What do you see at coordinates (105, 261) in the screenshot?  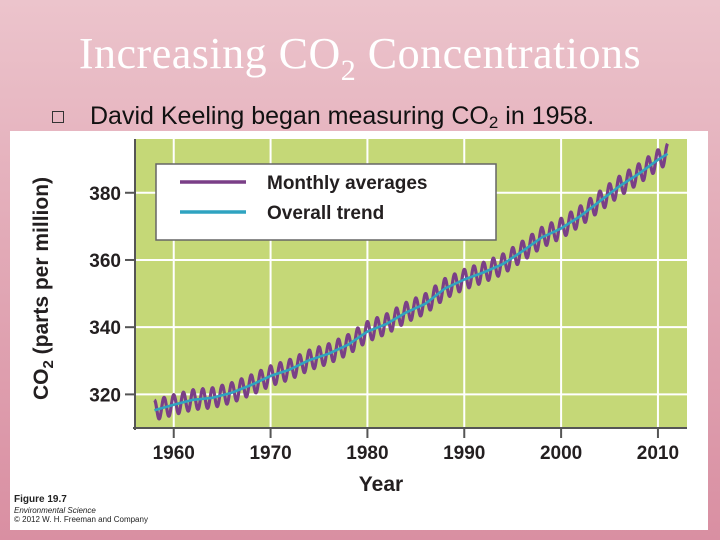 I see `y-tick-label-360: 360` at bounding box center [105, 261].